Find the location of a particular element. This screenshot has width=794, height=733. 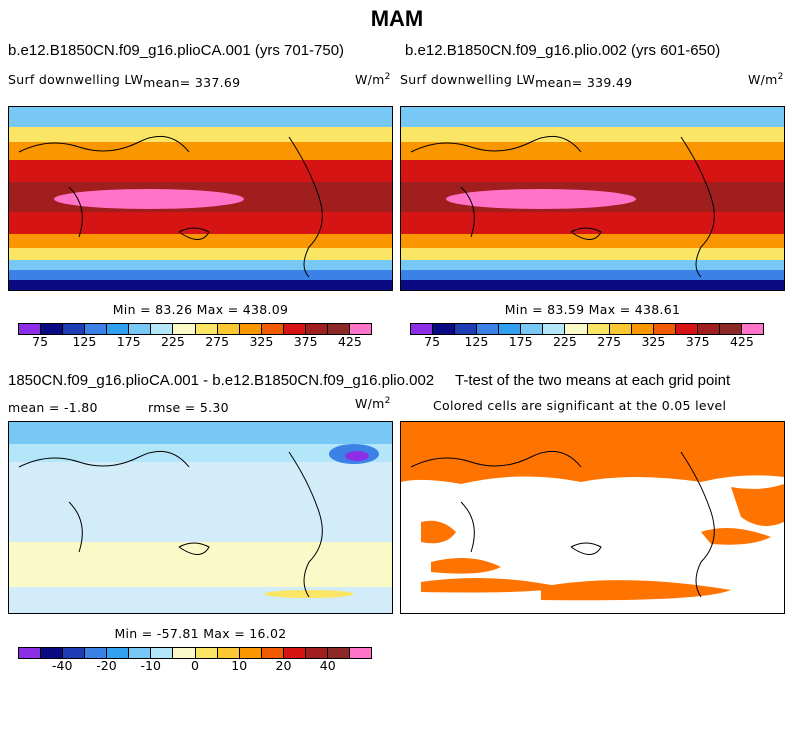

map-top-right is located at coordinates (592, 198).